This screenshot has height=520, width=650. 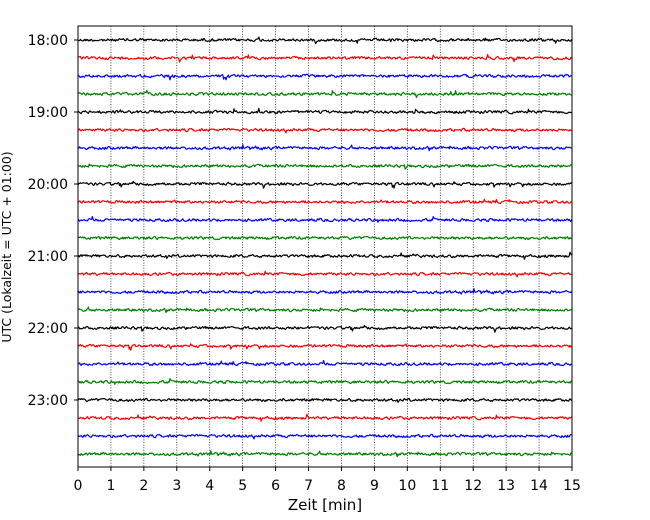 What do you see at coordinates (48, 257) in the screenshot?
I see `y-tick-label: 21:00` at bounding box center [48, 257].